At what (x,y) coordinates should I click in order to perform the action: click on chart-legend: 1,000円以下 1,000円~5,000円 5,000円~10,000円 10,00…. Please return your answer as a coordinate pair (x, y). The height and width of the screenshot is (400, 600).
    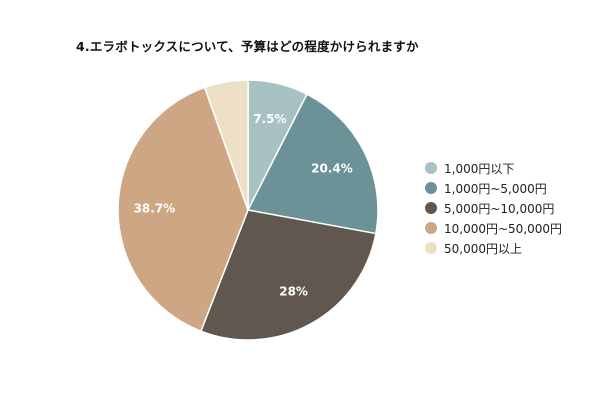
    Looking at the image, I should click on (493, 208).